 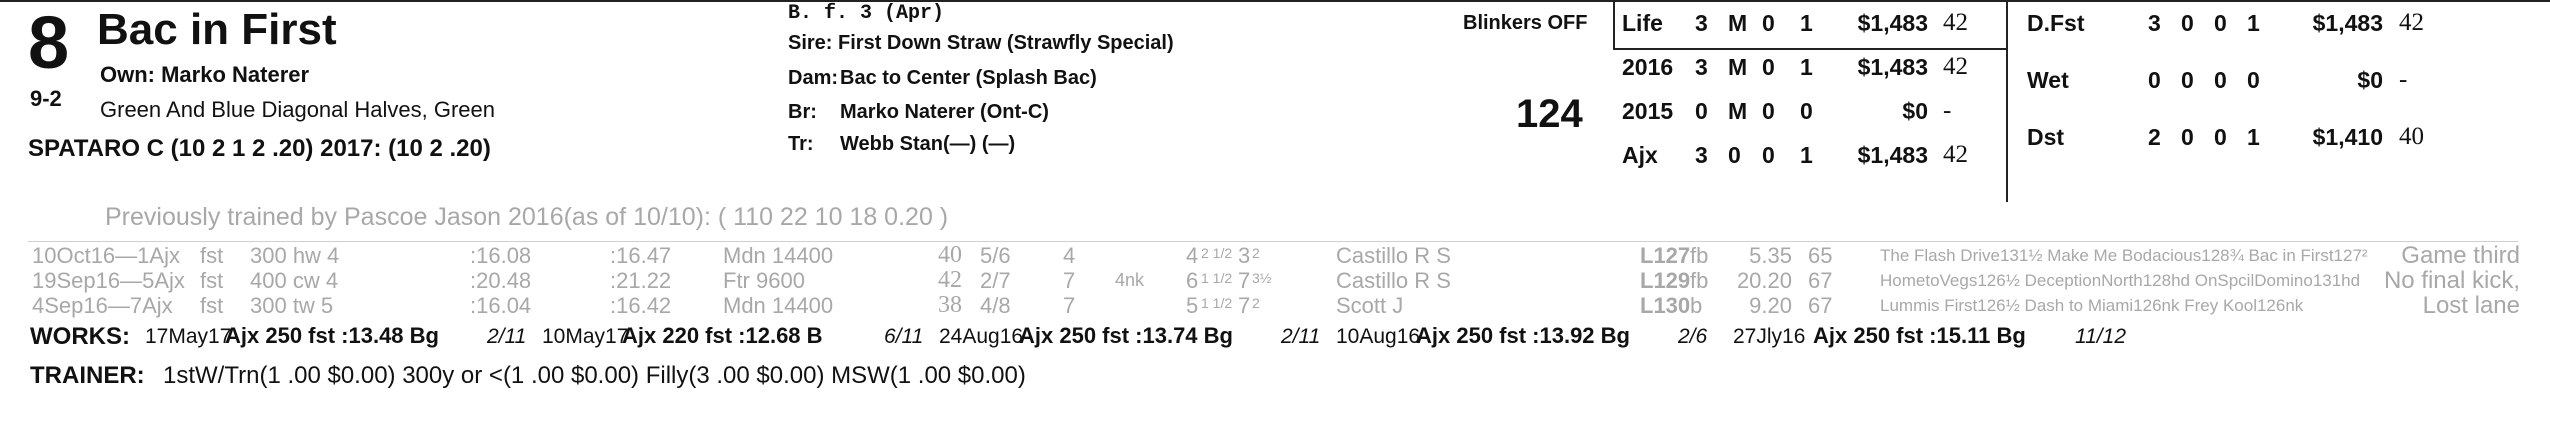 I want to click on breeder: Marko Naterer (Ont-C), so click(x=944, y=112).